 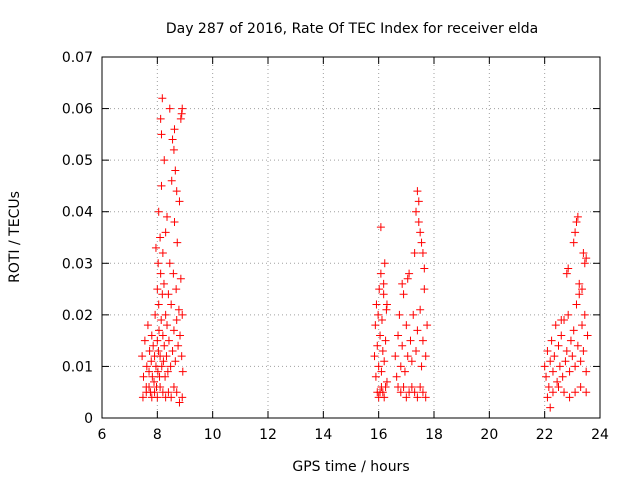 I want to click on x-tick-label: 22, so click(x=545, y=435).